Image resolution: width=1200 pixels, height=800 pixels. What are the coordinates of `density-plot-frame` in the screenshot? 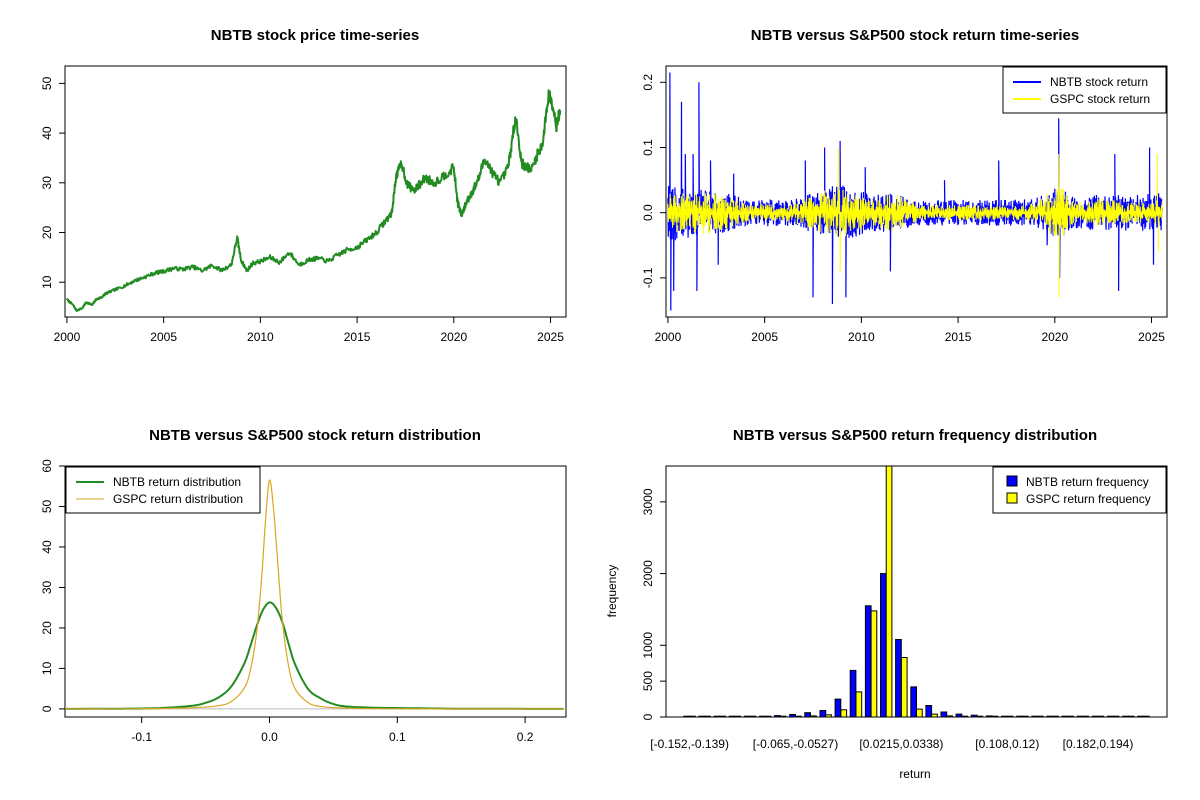 It's located at (315, 591).